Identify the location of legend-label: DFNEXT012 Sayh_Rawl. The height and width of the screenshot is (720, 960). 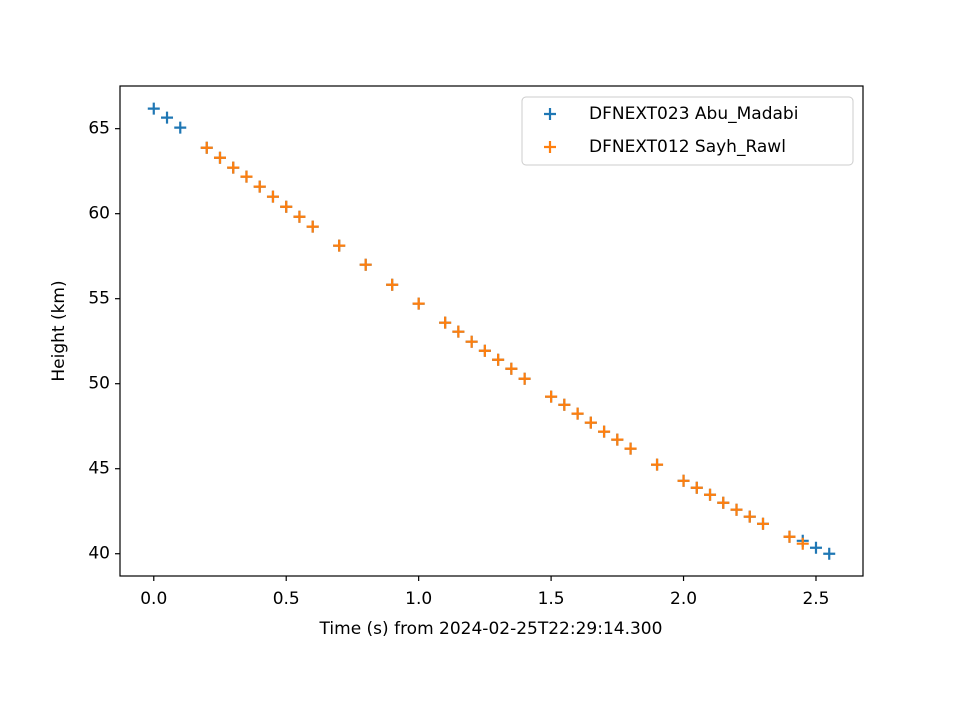
(687, 147).